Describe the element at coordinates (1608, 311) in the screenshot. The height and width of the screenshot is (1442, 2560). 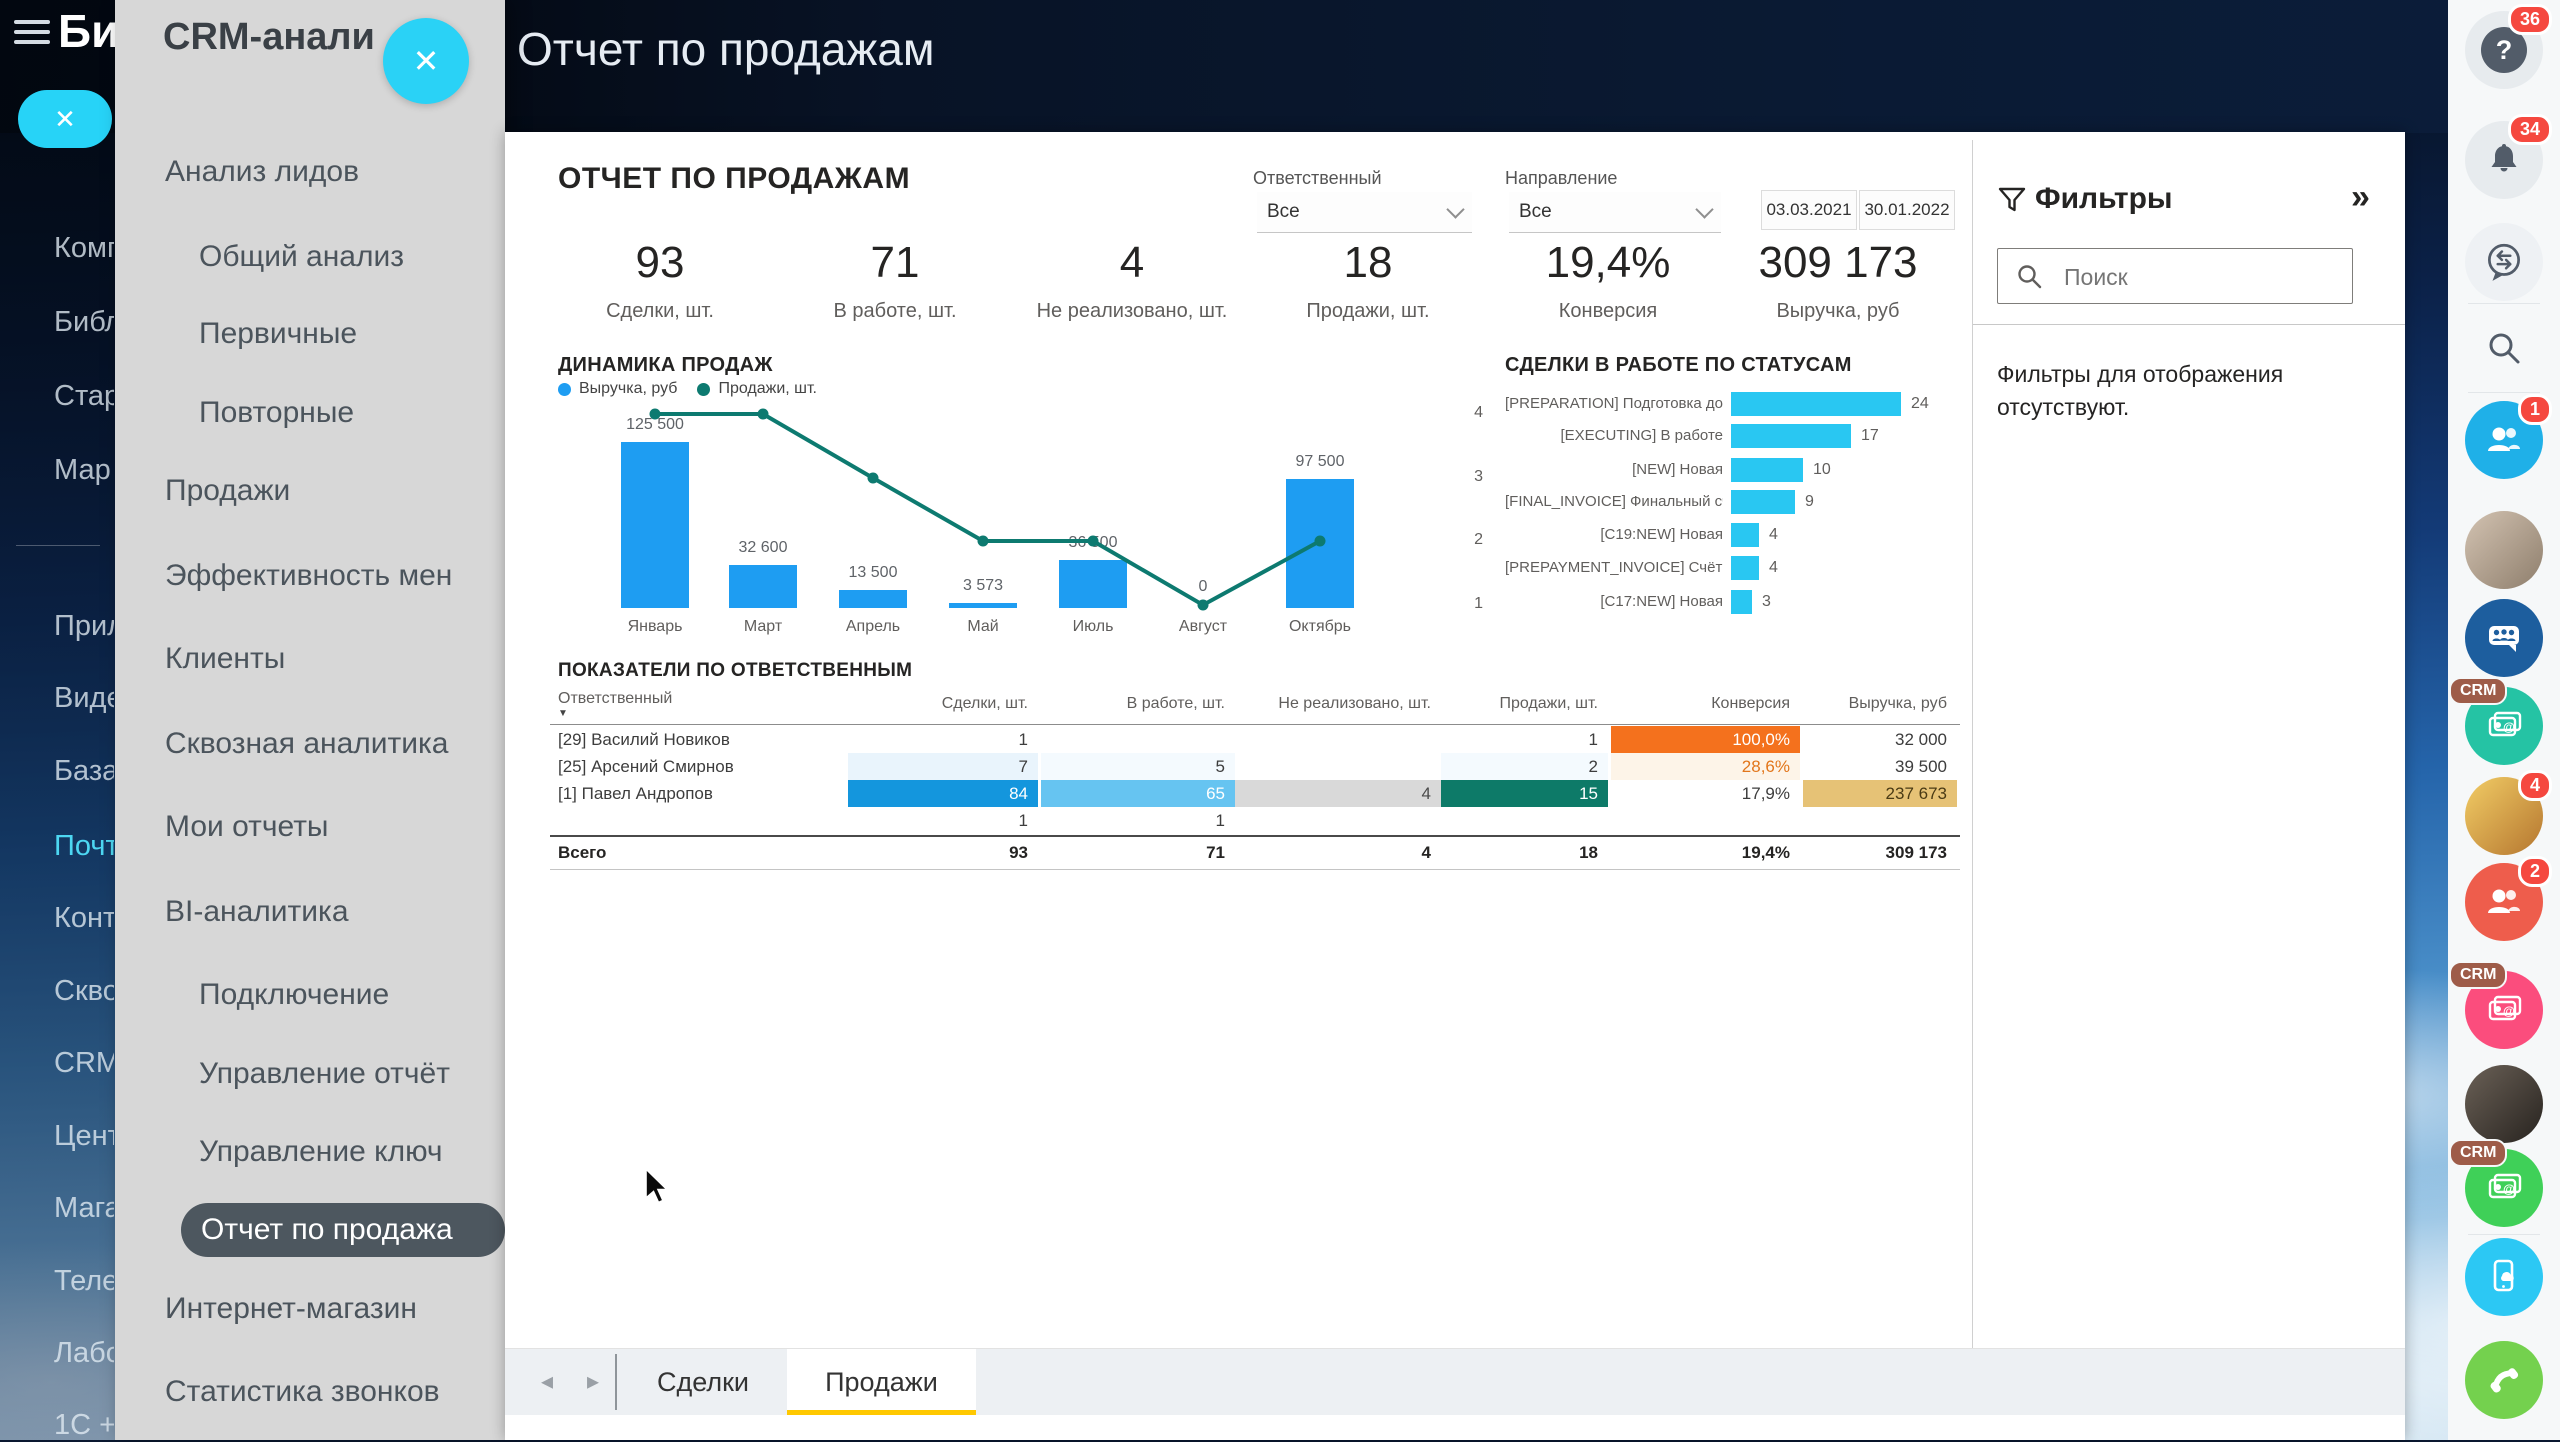
I see `kpi-label: Конверсия` at that location.